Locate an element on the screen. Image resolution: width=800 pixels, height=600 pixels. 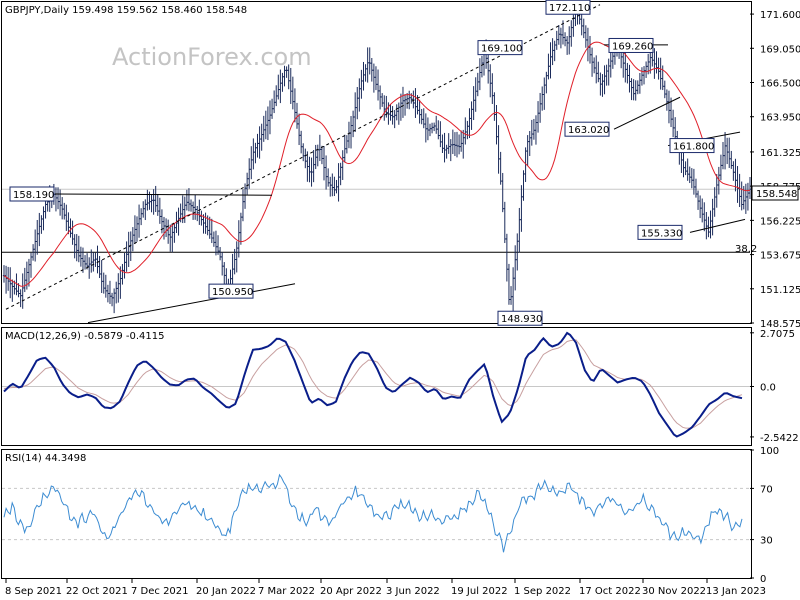
price-annotation-label: 150.950 is located at coordinates (232, 292).